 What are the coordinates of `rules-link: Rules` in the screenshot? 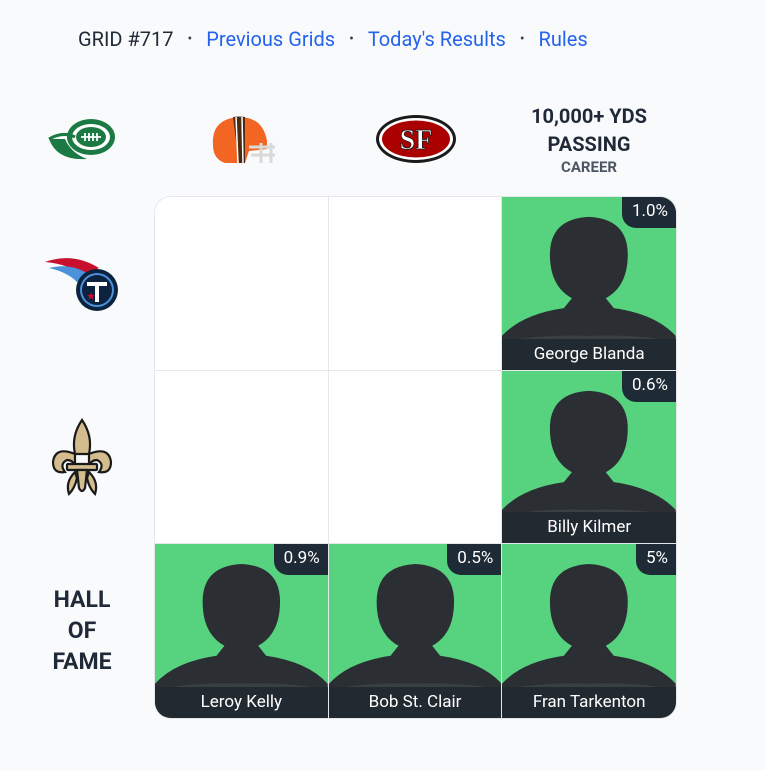 It's located at (563, 39).